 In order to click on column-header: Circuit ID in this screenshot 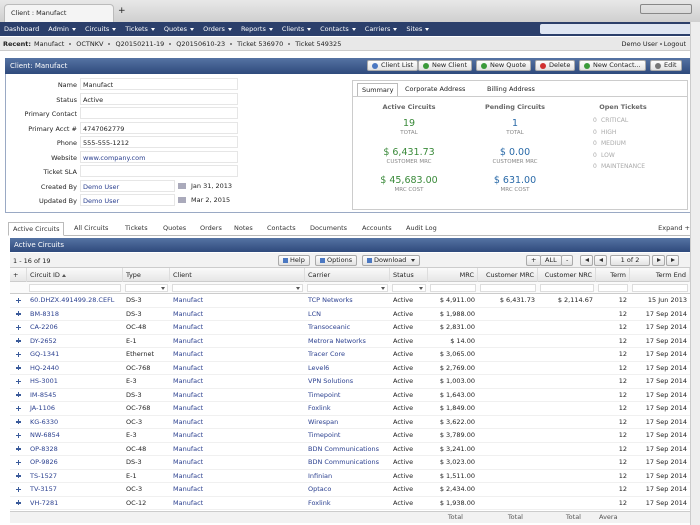, I will do `click(75, 275)`.